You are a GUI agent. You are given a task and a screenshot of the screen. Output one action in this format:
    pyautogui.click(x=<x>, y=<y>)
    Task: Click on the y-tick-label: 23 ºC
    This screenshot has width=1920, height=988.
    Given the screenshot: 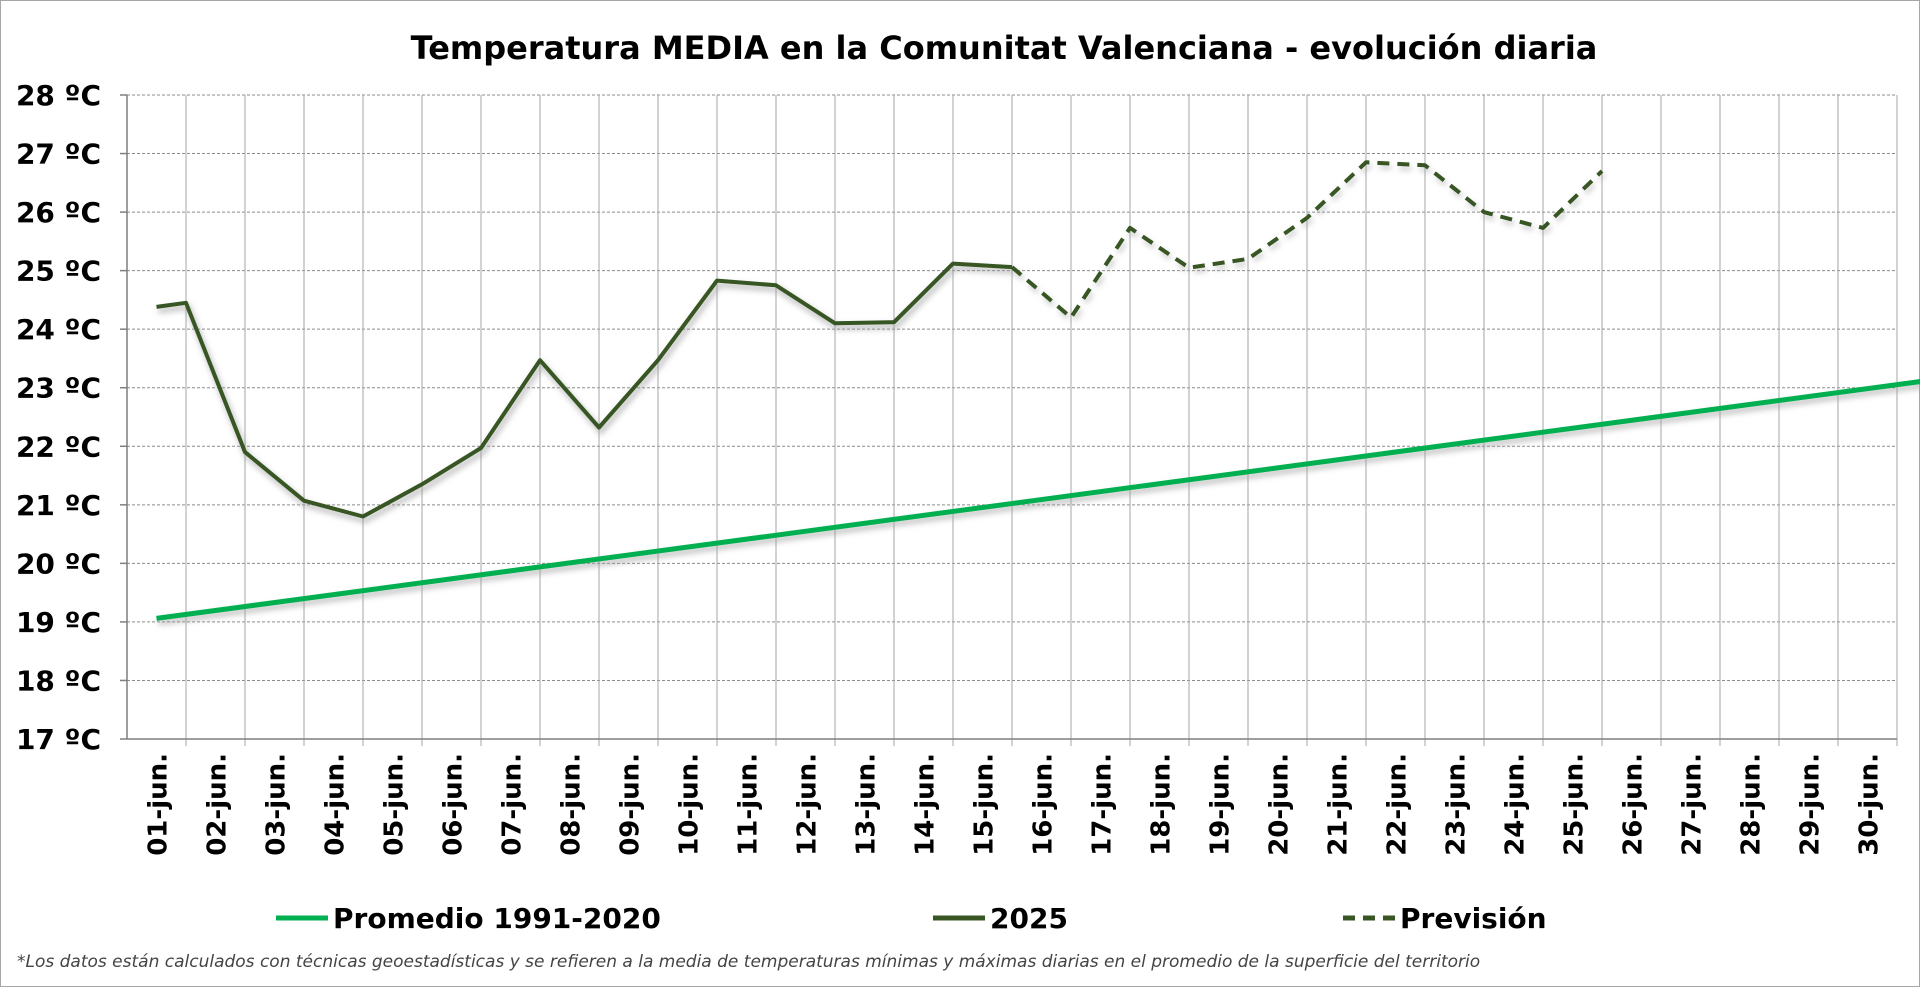 What is the action you would take?
    pyautogui.click(x=58, y=388)
    